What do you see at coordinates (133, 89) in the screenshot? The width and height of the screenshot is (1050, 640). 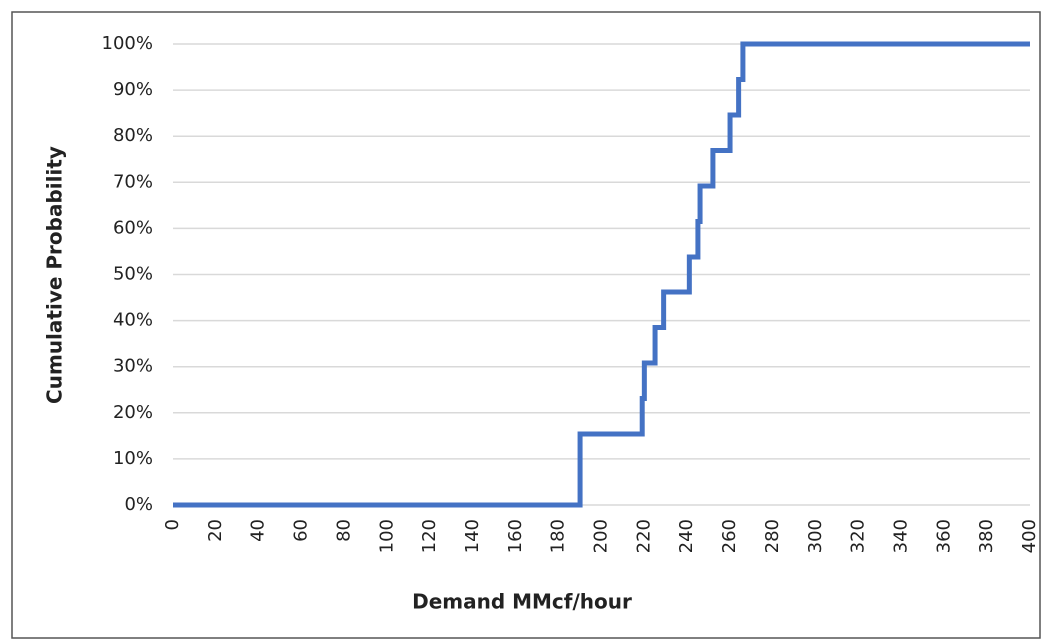 I see `y-tick-label: 90%` at bounding box center [133, 89].